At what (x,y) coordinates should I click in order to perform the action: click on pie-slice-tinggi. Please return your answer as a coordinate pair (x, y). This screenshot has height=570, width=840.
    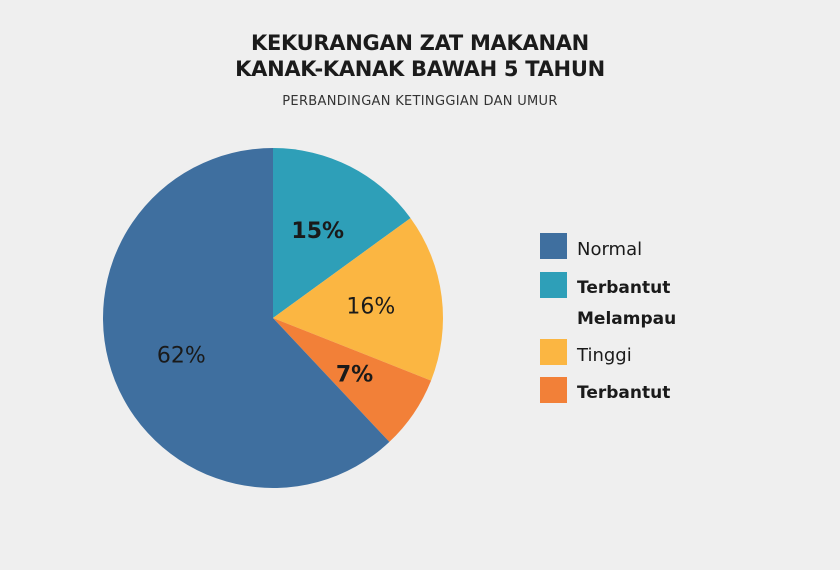
    Looking at the image, I should click on (358, 299).